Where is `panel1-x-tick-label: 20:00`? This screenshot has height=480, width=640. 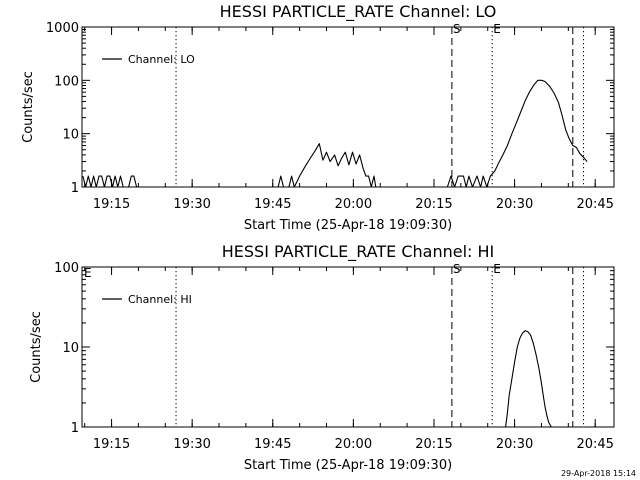
panel1-x-tick-label: 20:00 is located at coordinates (353, 204).